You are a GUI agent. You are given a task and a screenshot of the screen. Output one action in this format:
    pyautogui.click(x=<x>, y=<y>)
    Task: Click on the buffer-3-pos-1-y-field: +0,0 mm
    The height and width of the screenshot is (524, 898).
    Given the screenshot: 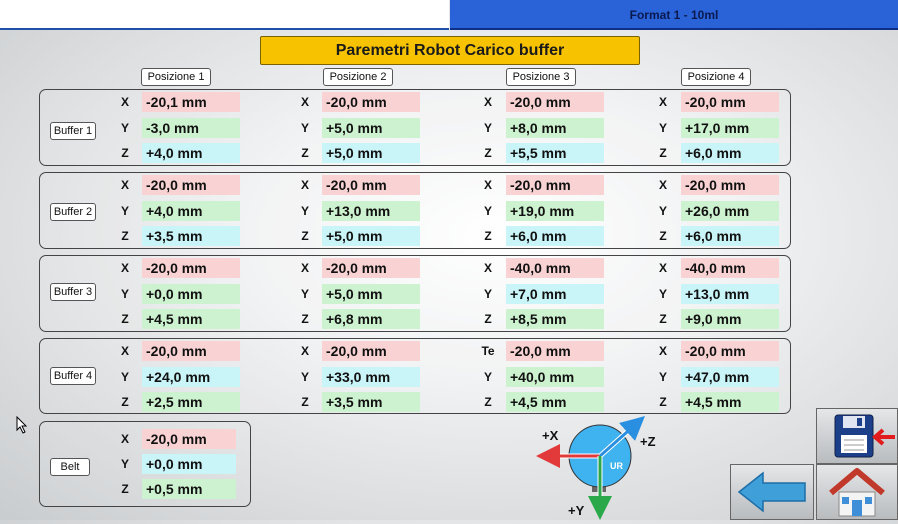 What is the action you would take?
    pyautogui.click(x=191, y=294)
    